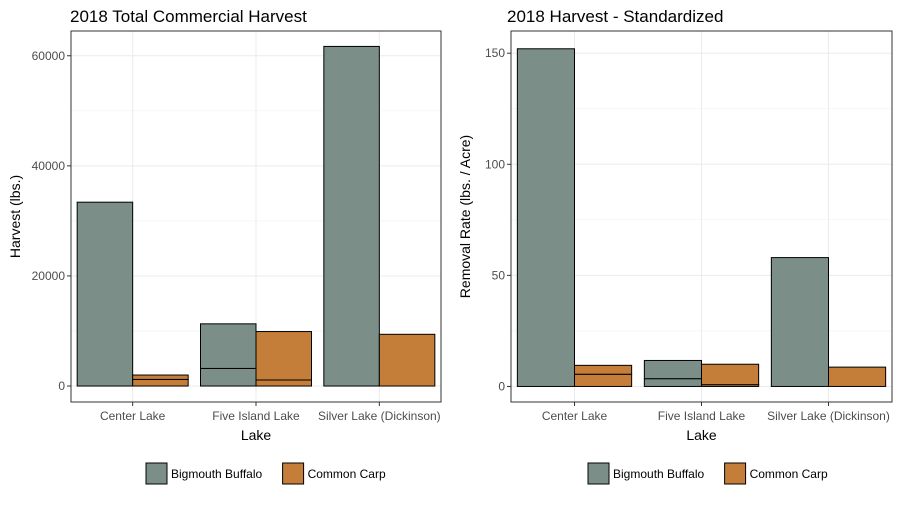 This screenshot has height=505, width=900. Describe the element at coordinates (49, 166) in the screenshot. I see `y-tick-label: 40000` at that location.